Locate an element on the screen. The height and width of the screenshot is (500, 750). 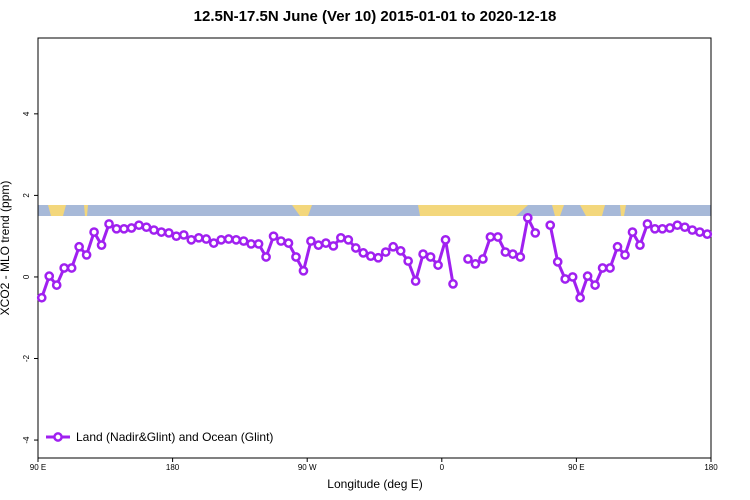
y-tick-label: -4 is located at coordinates (26, 440).